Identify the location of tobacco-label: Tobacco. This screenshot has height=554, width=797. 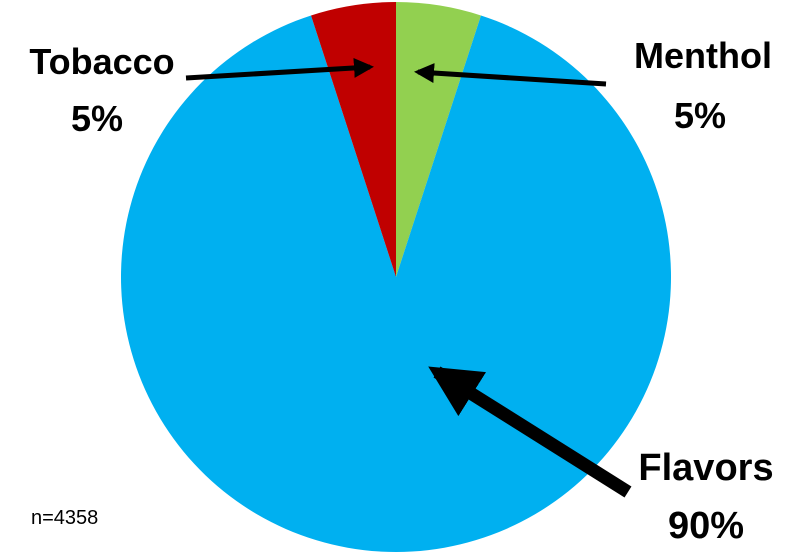
(101, 61).